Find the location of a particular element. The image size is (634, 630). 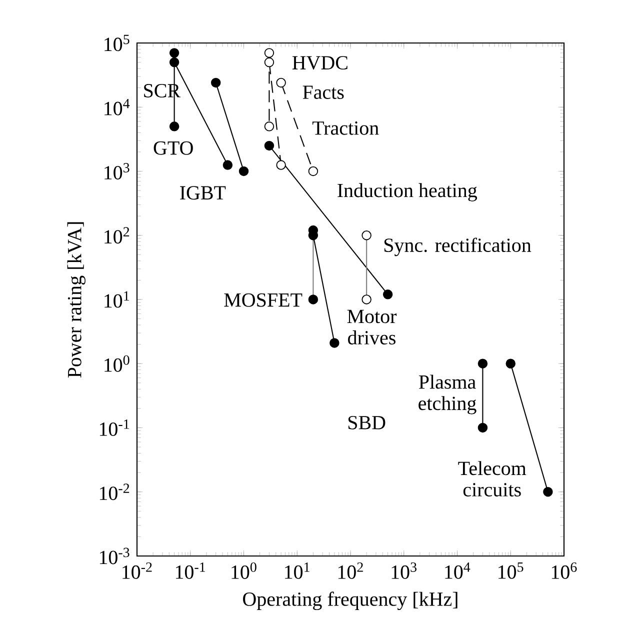

annotation: MOSFET is located at coordinates (263, 300).